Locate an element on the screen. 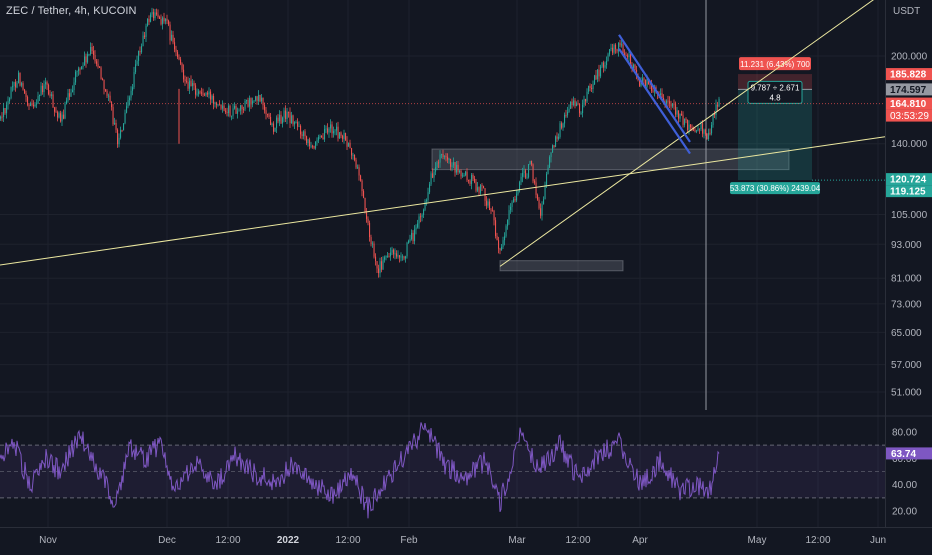 Image resolution: width=932 pixels, height=555 pixels. entry-price-badge is located at coordinates (909, 89).